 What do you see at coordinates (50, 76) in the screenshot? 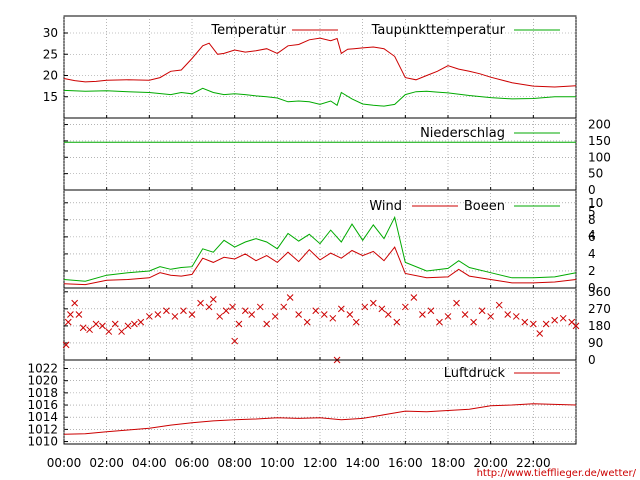
I see `temp-tick-label: 20` at bounding box center [50, 76].